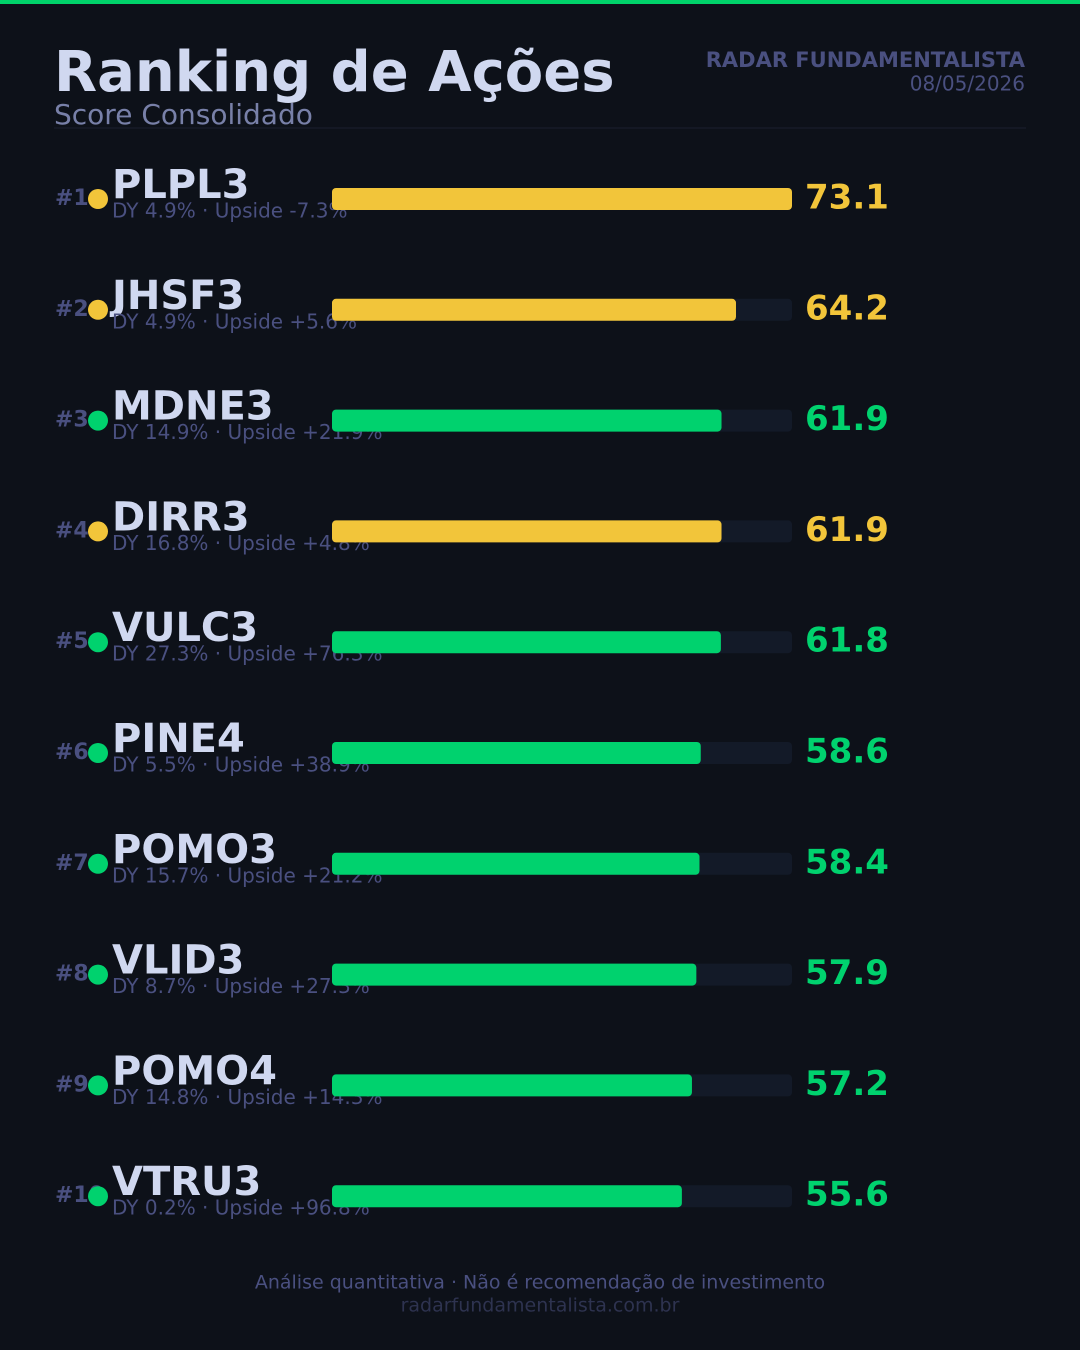 This screenshot has width=1080, height=1350. I want to click on rank-label: #1, so click(72, 198).